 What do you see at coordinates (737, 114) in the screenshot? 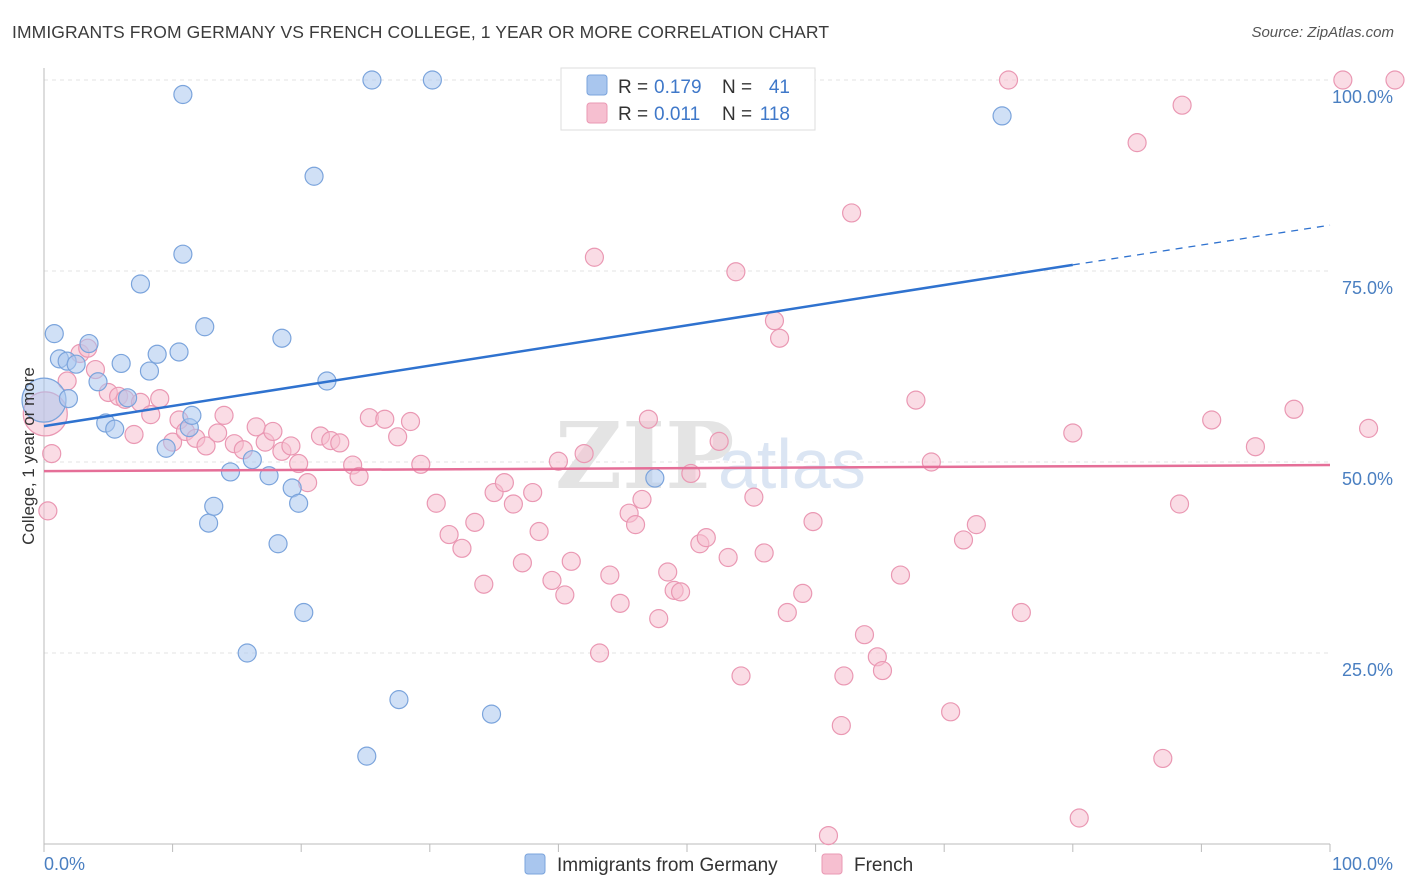
I see `legend-n-label-french: N =` at bounding box center [737, 114].